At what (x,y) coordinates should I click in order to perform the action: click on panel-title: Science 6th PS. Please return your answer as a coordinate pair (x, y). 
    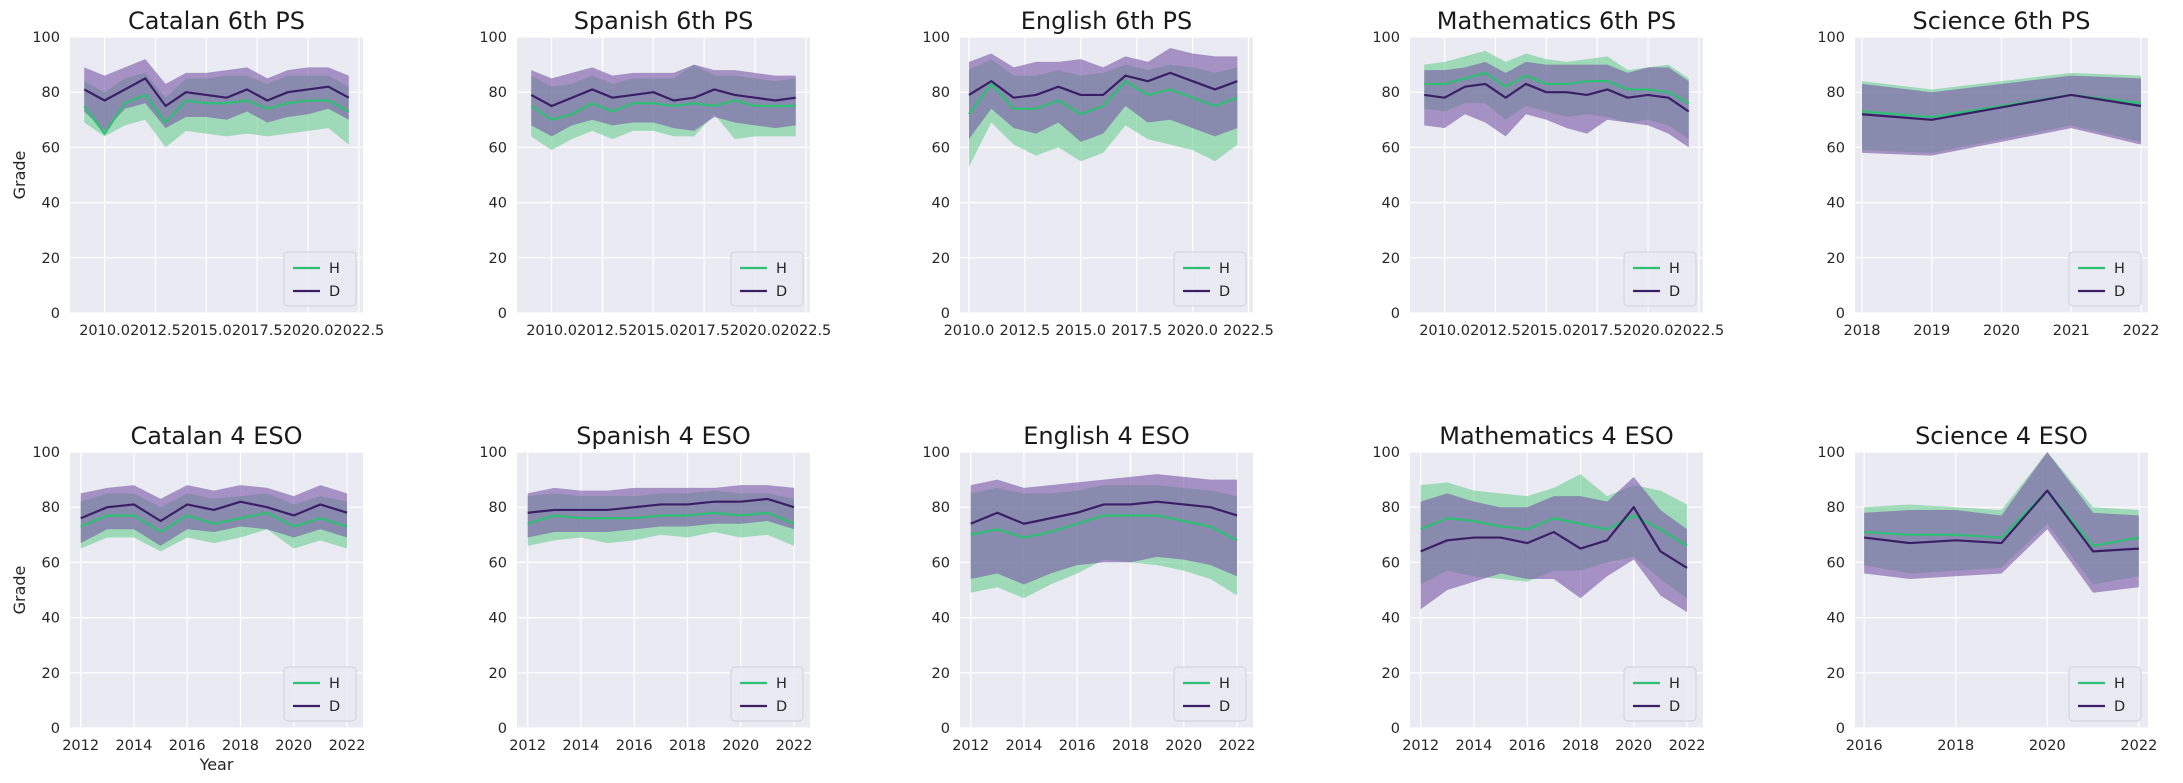
    Looking at the image, I should click on (2002, 21).